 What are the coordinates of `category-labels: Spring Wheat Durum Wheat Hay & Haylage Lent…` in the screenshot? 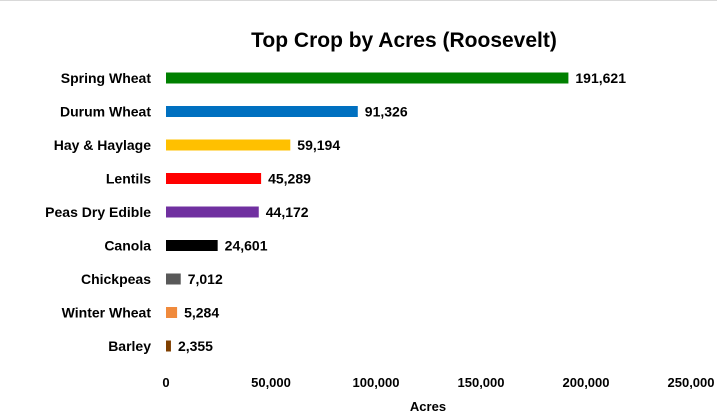 It's located at (98, 212).